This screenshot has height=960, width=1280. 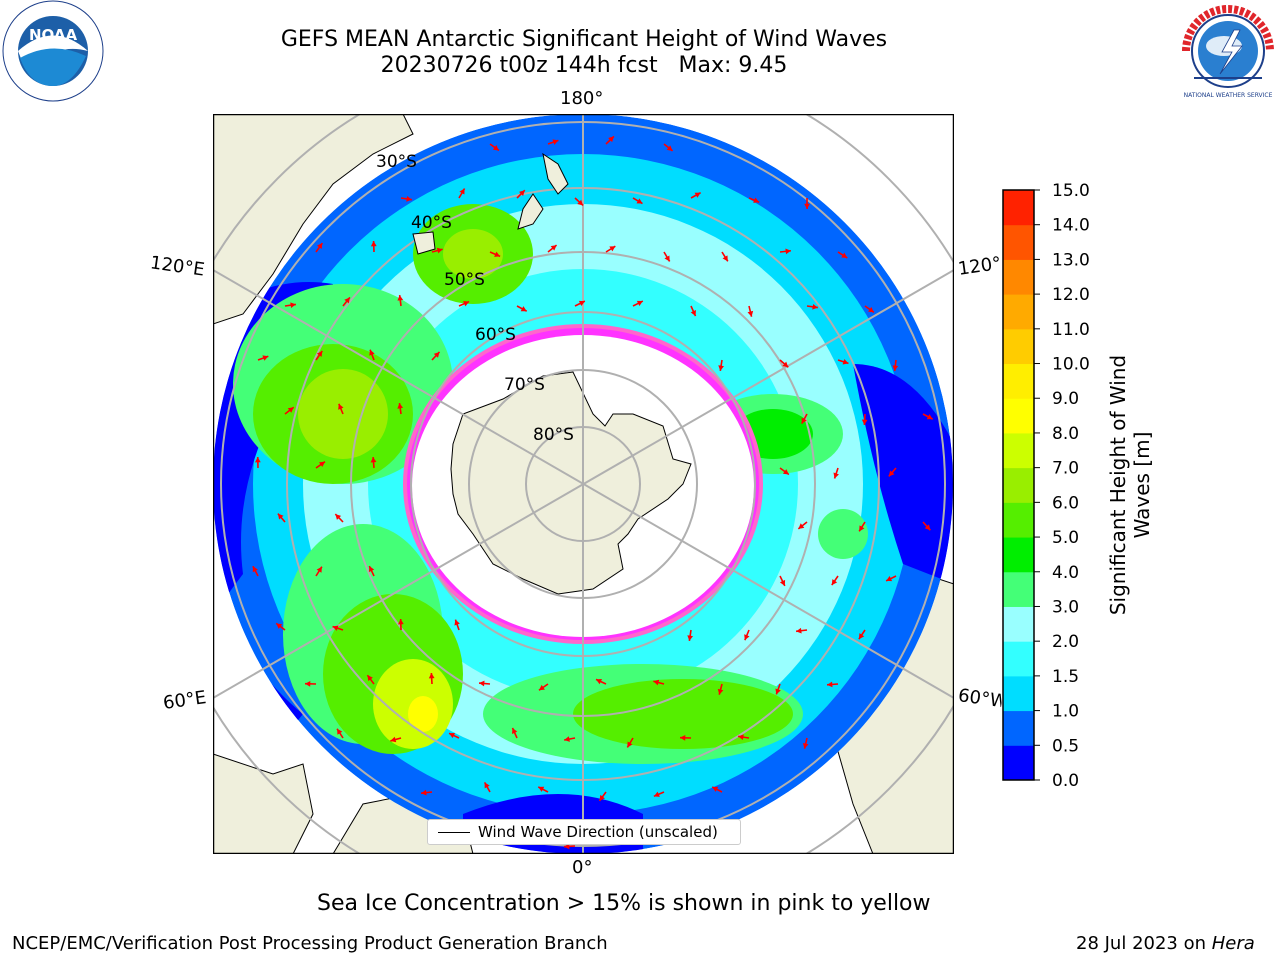 What do you see at coordinates (524, 385) in the screenshot?
I see `lat-label-70s: 70°S` at bounding box center [524, 385].